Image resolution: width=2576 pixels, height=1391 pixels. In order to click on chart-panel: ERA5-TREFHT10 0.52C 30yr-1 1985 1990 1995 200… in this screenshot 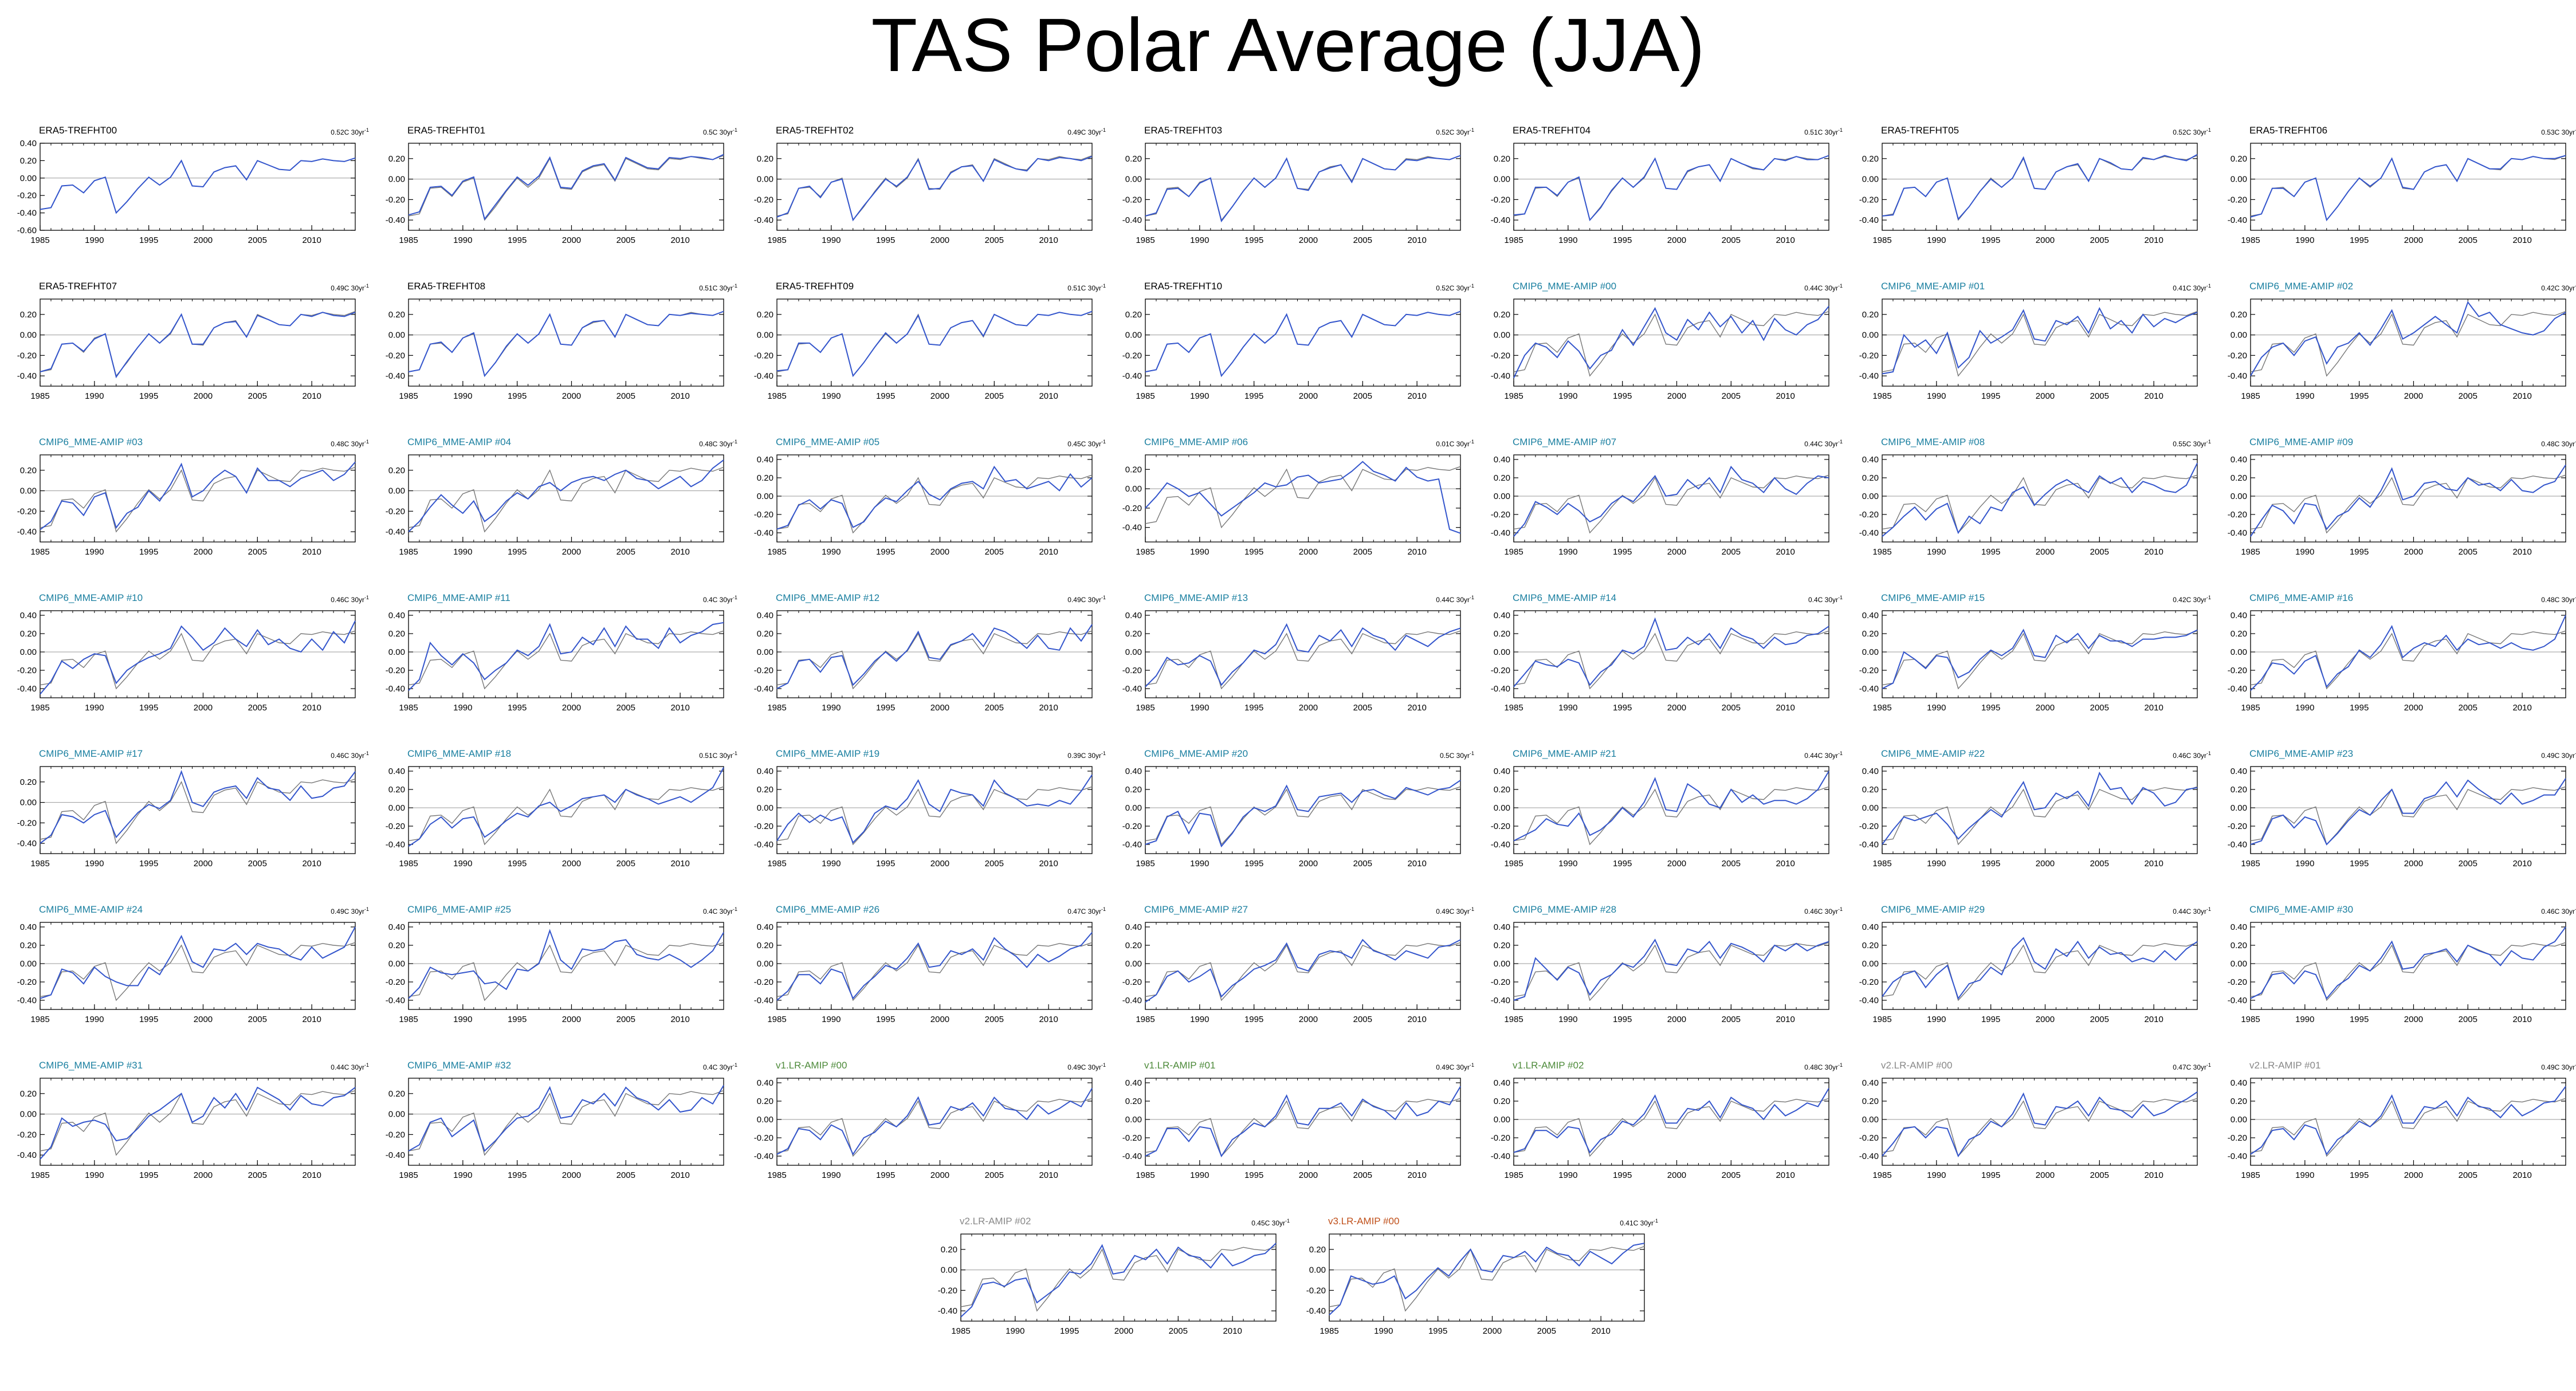, I will do `click(1299, 346)`.